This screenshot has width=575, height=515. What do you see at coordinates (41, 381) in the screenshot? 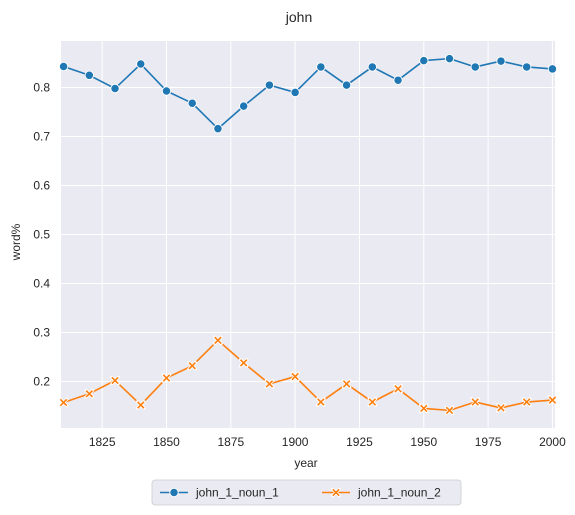
I see `y-tick-label: 0.2` at bounding box center [41, 381].